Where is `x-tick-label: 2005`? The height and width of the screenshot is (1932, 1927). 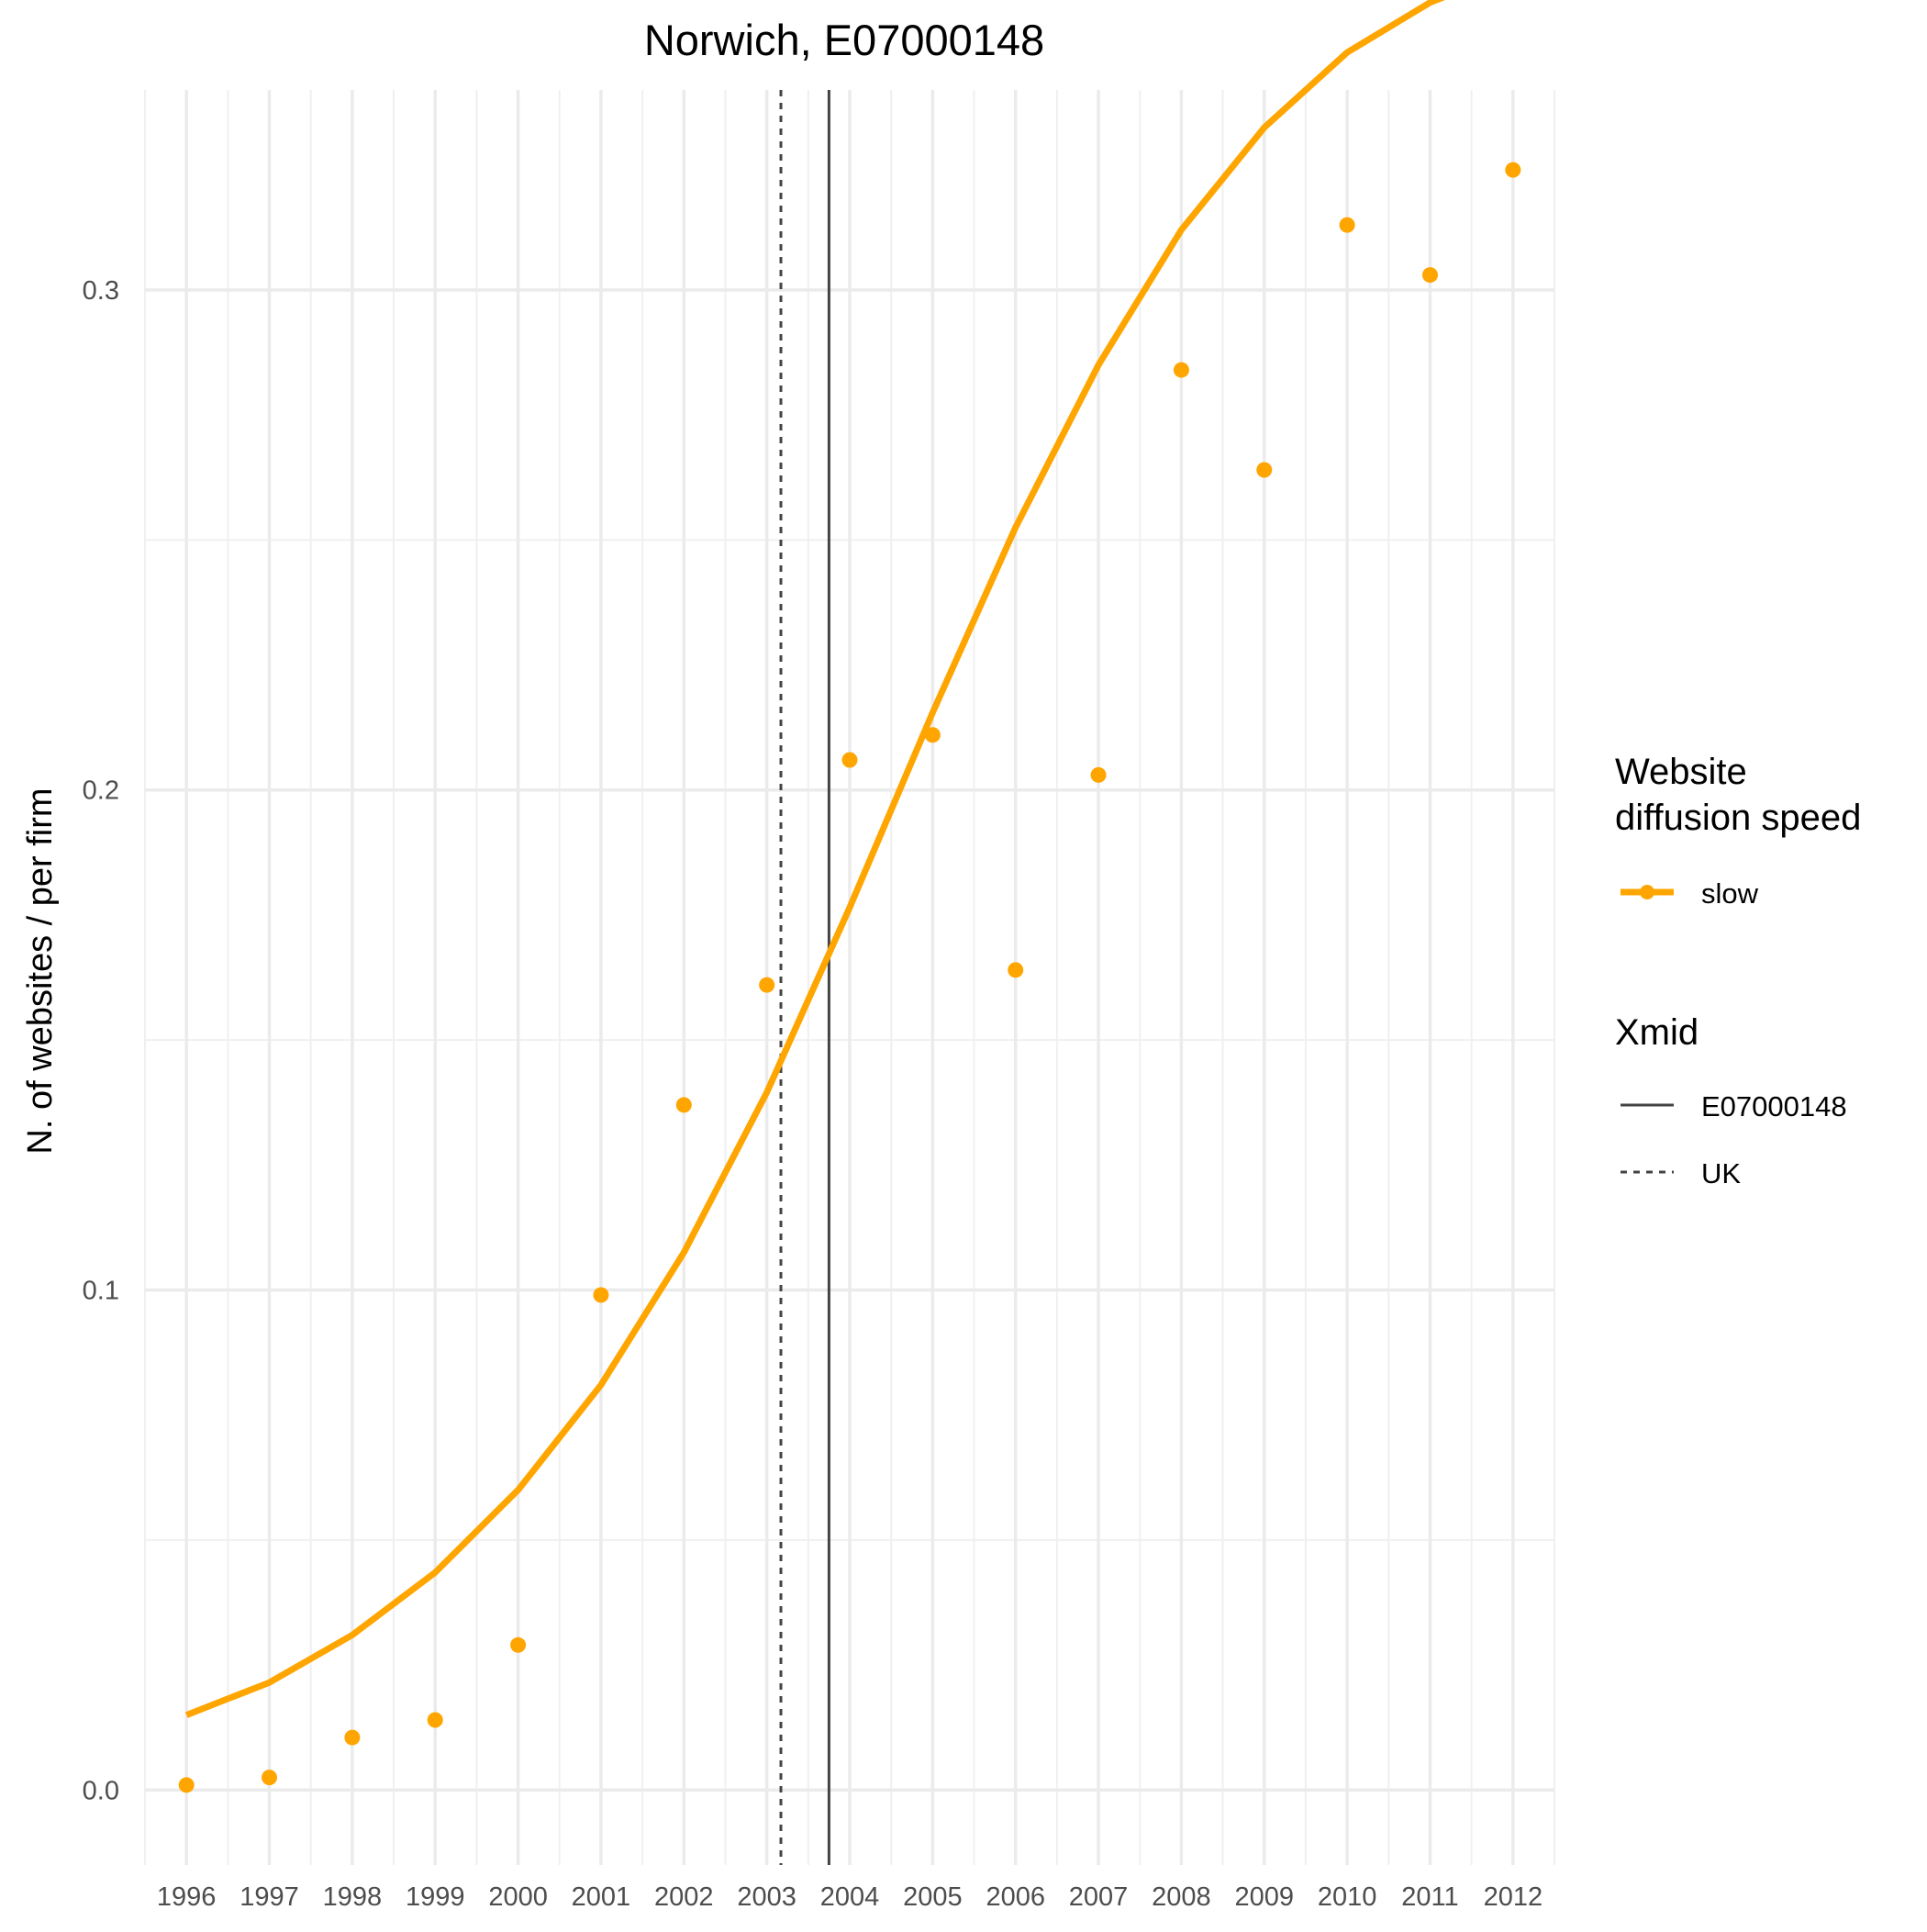
x-tick-label: 2005 is located at coordinates (933, 1897).